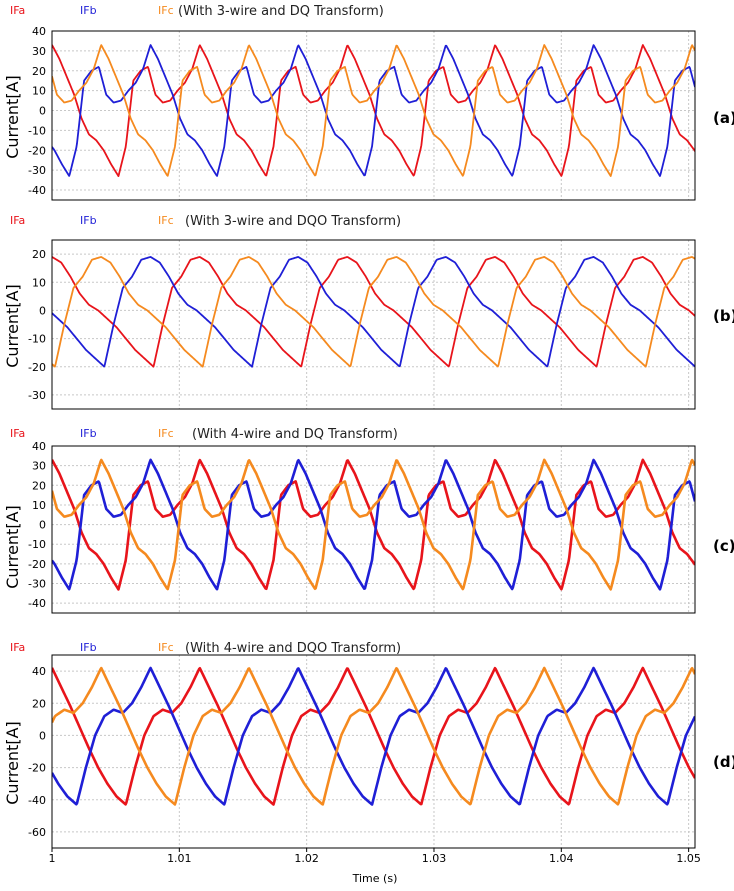 This screenshot has width=734, height=891. I want to click on x-tick-label: 1, so click(52, 858).